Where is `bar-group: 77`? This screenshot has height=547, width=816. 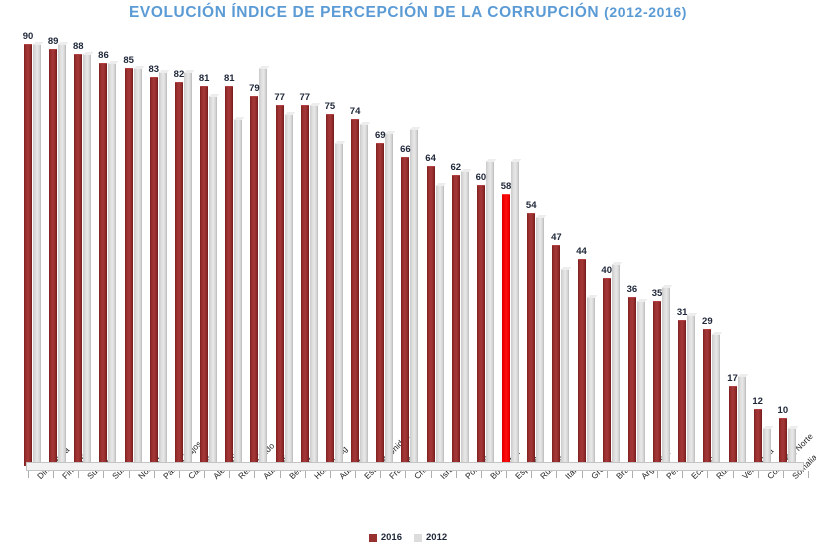
bar-group: 77 is located at coordinates (312, 244).